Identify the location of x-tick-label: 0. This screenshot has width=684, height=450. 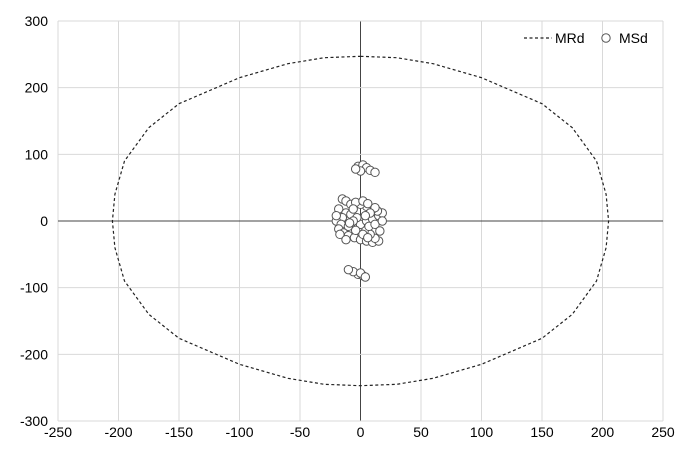
(361, 432).